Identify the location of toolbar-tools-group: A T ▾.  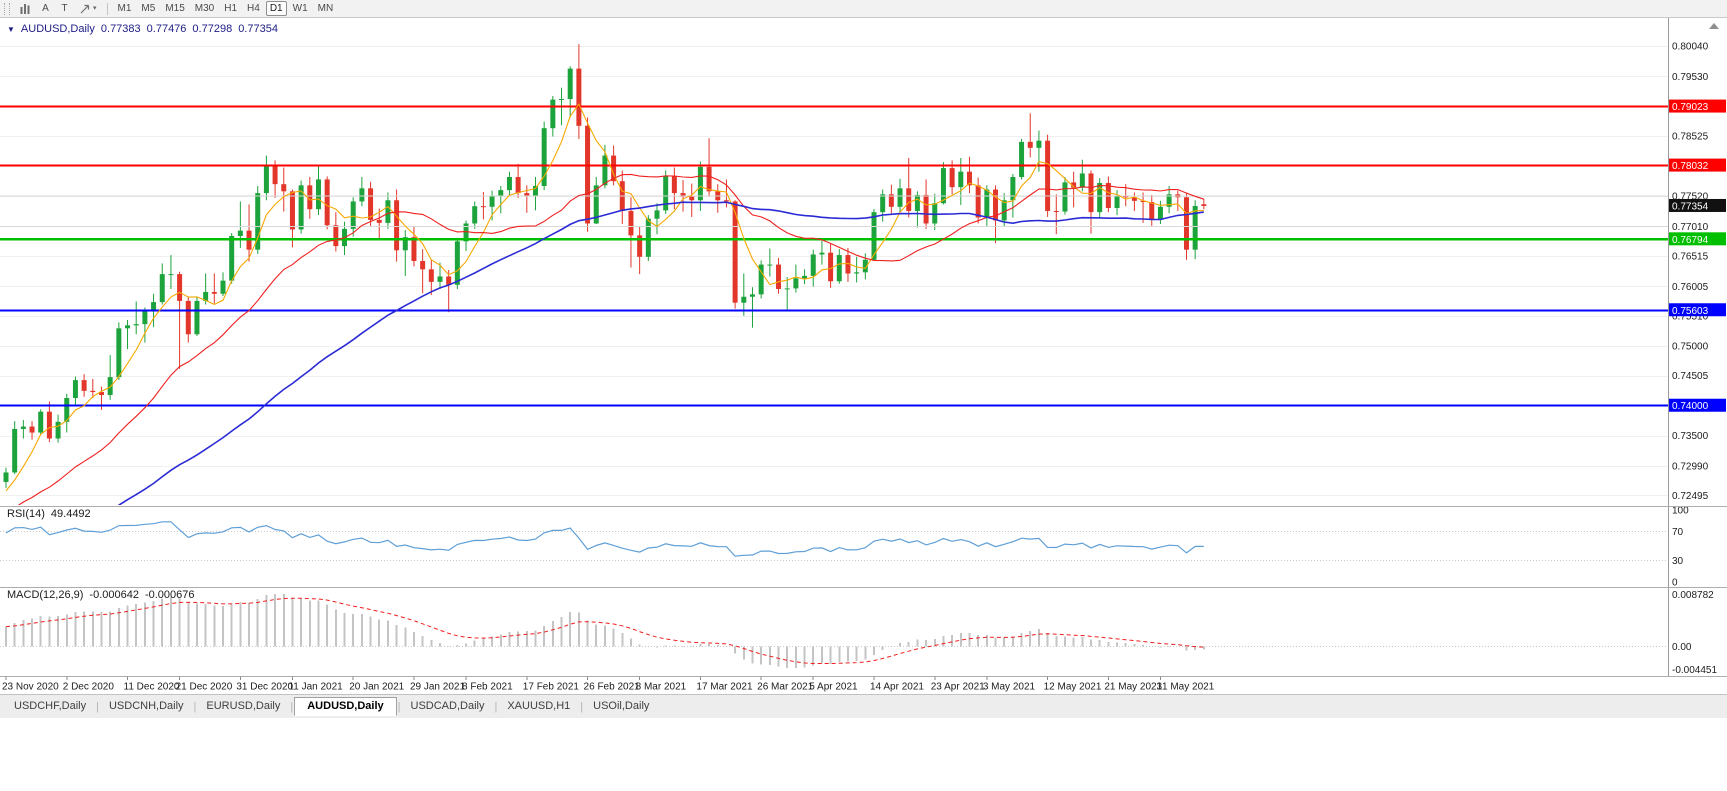
(58, 8).